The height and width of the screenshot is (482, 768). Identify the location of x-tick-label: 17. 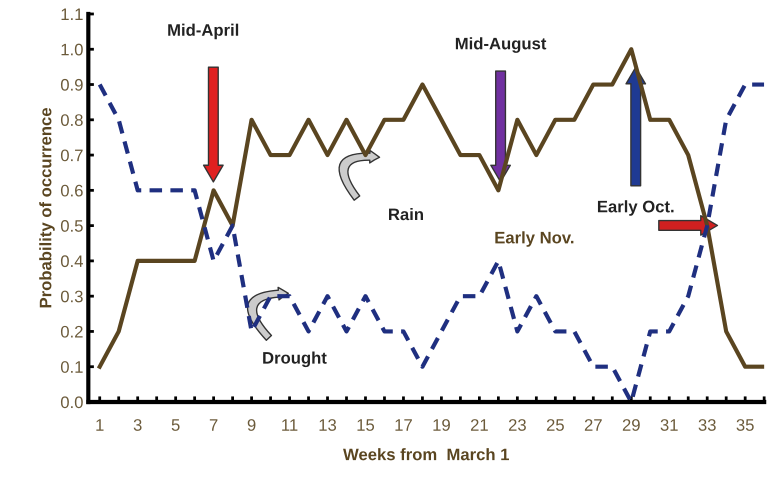
(403, 425).